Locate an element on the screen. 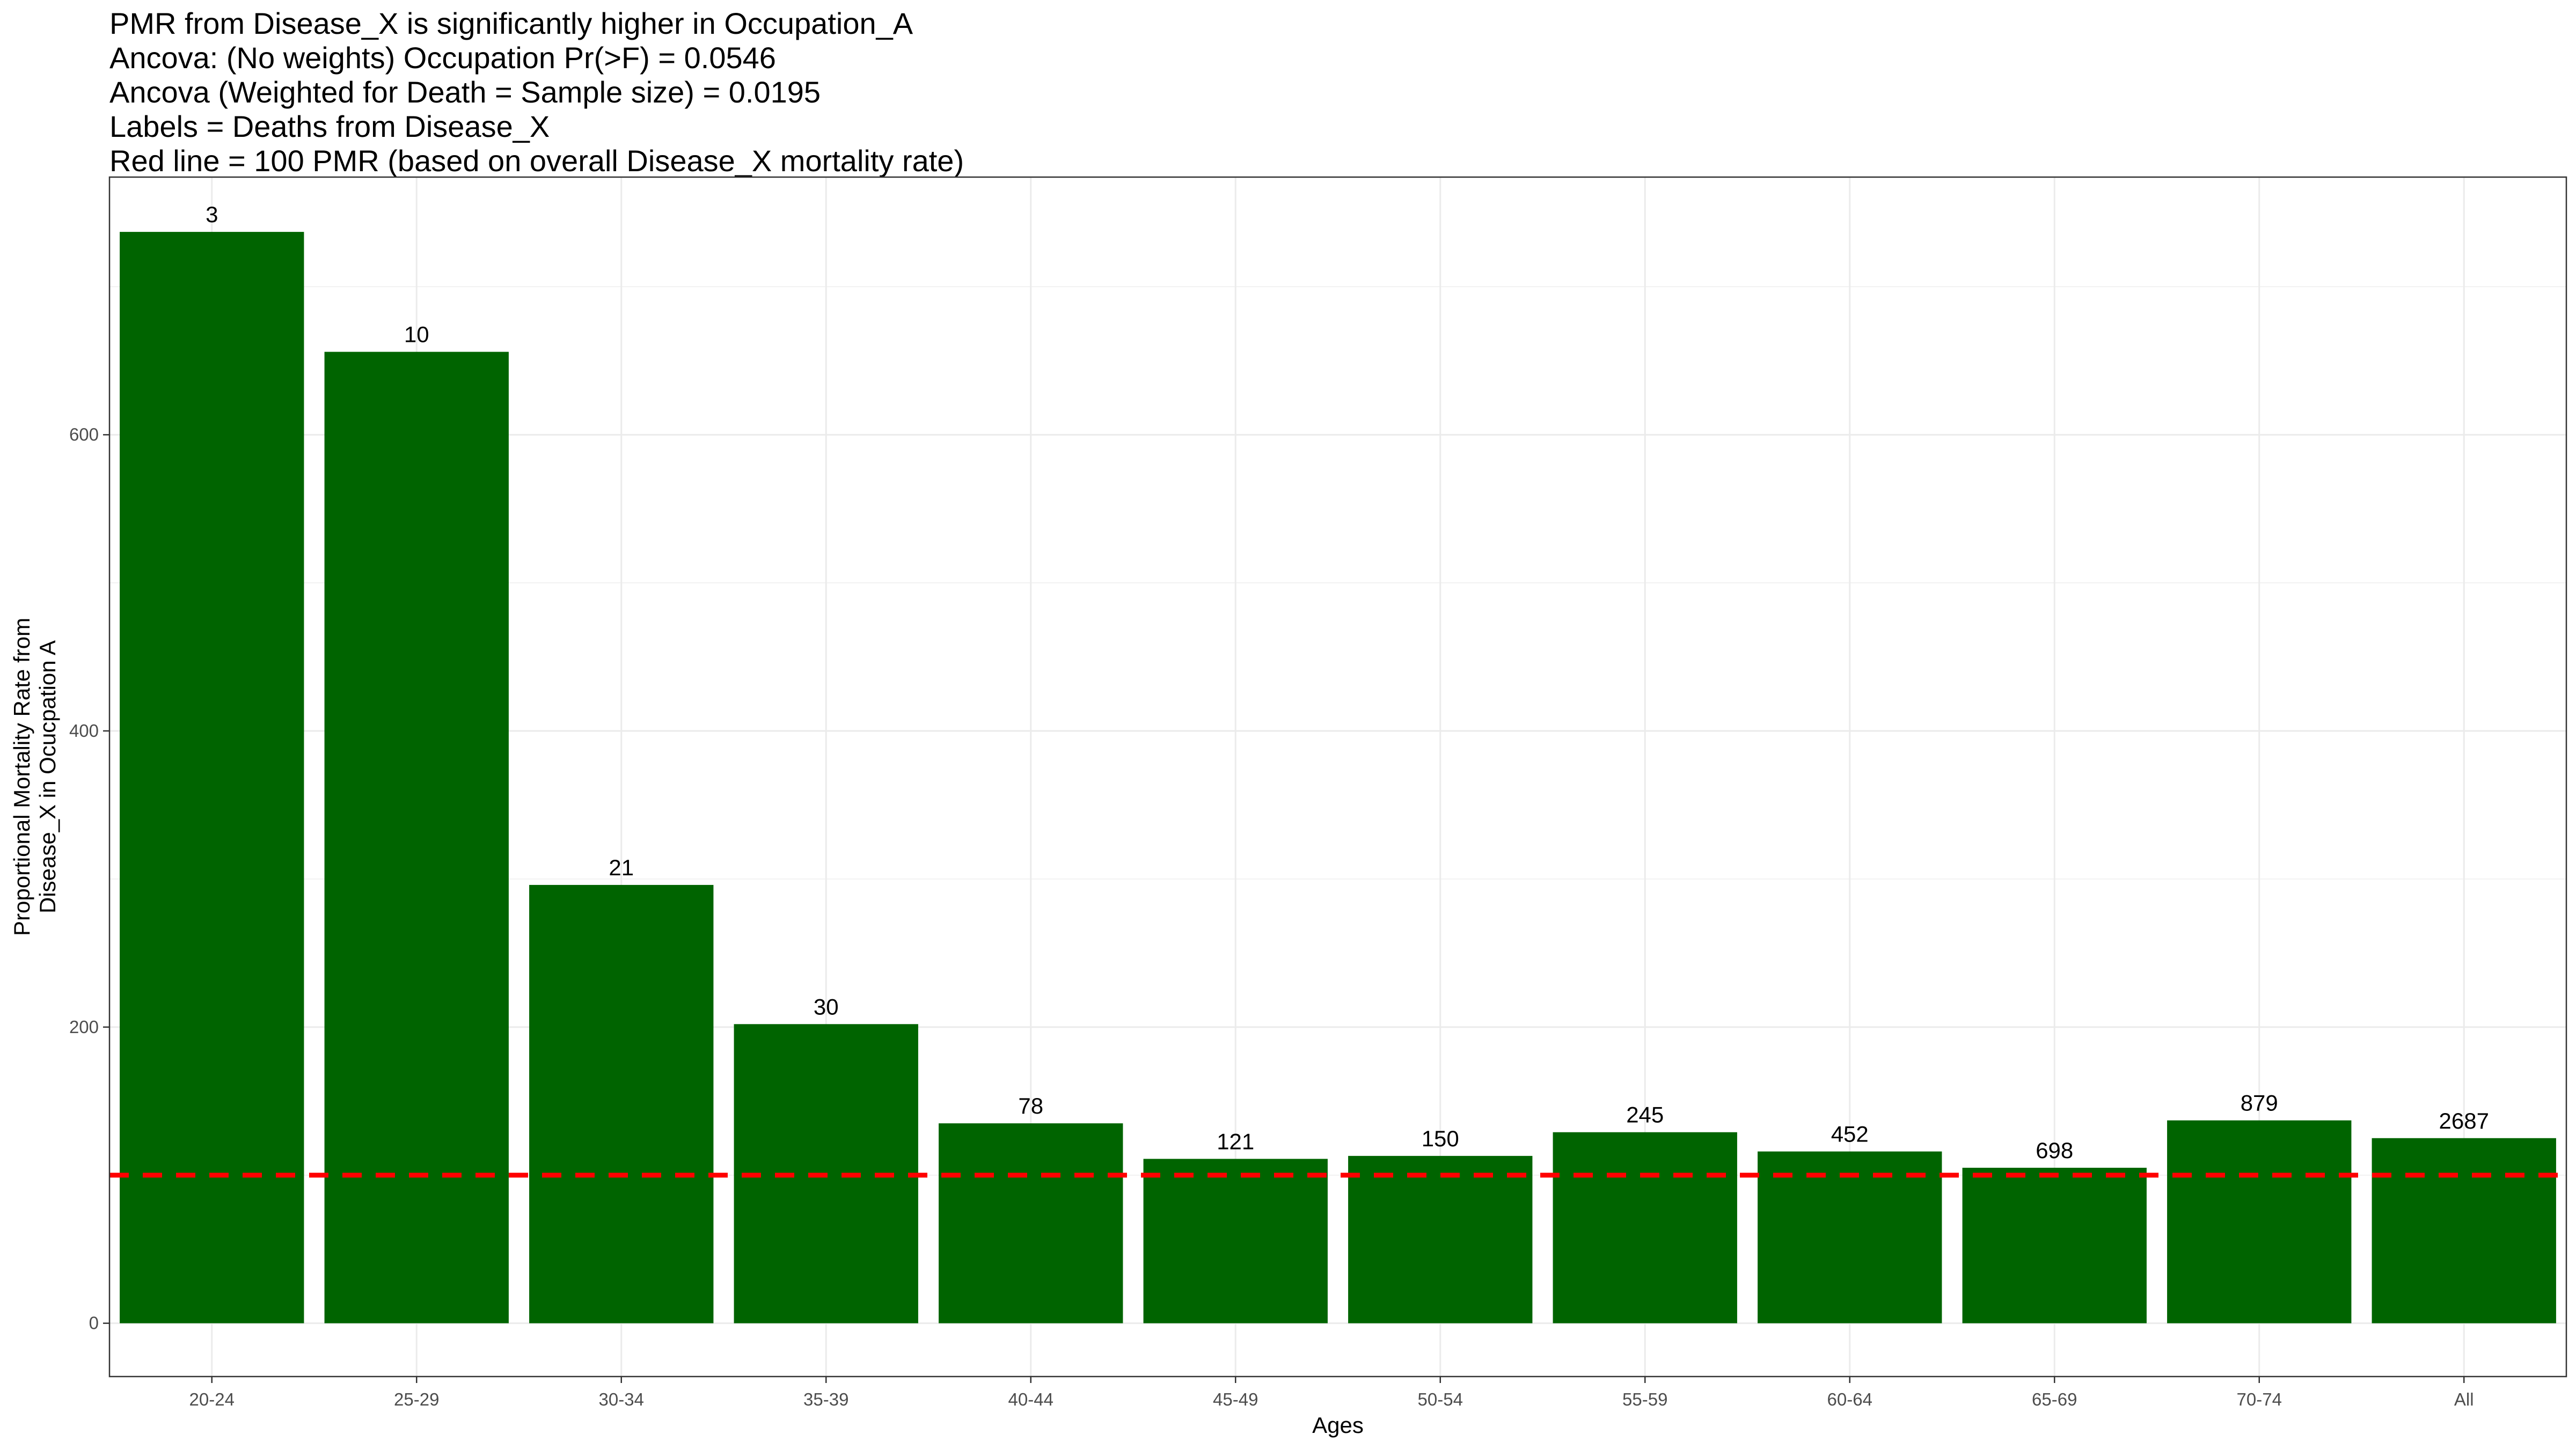  subtitle-line: Labels = Deaths from Disease_X is located at coordinates (329, 126).